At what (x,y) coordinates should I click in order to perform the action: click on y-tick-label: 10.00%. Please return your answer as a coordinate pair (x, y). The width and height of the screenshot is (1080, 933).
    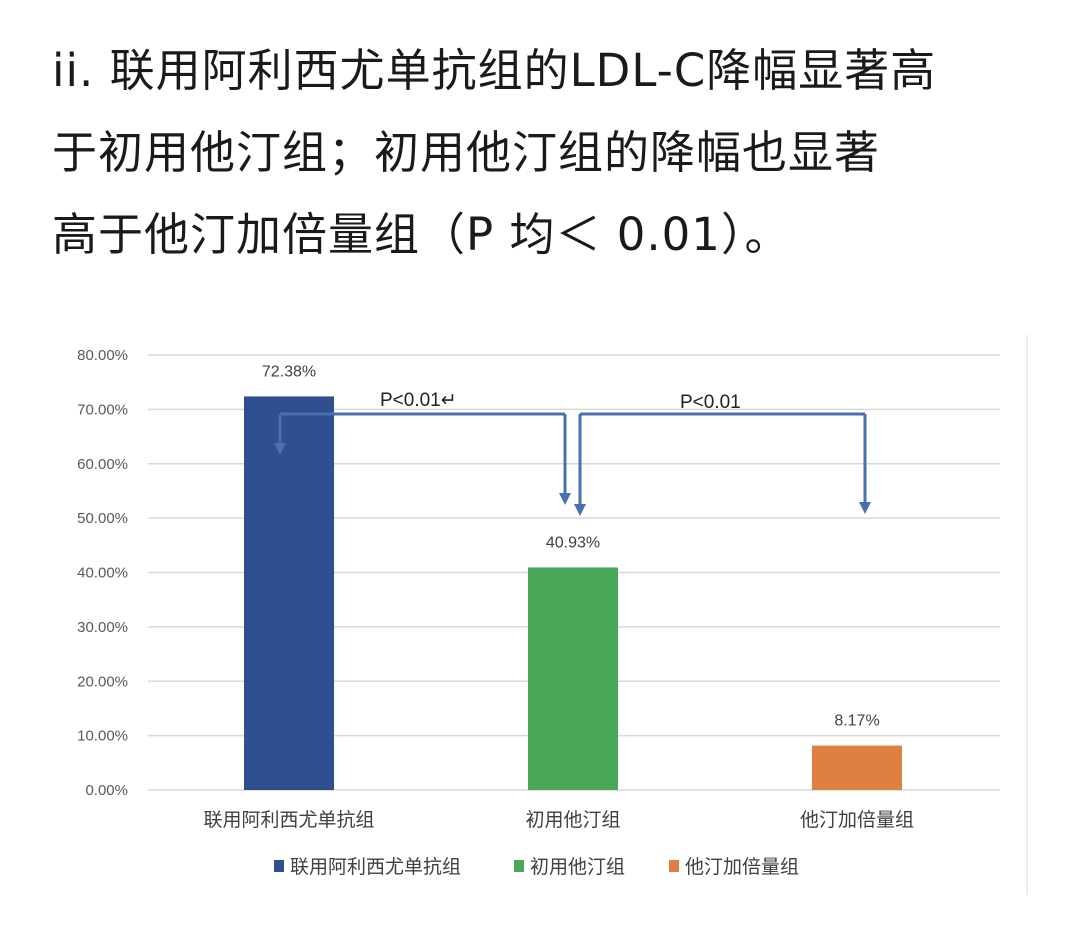
    Looking at the image, I should click on (102, 736).